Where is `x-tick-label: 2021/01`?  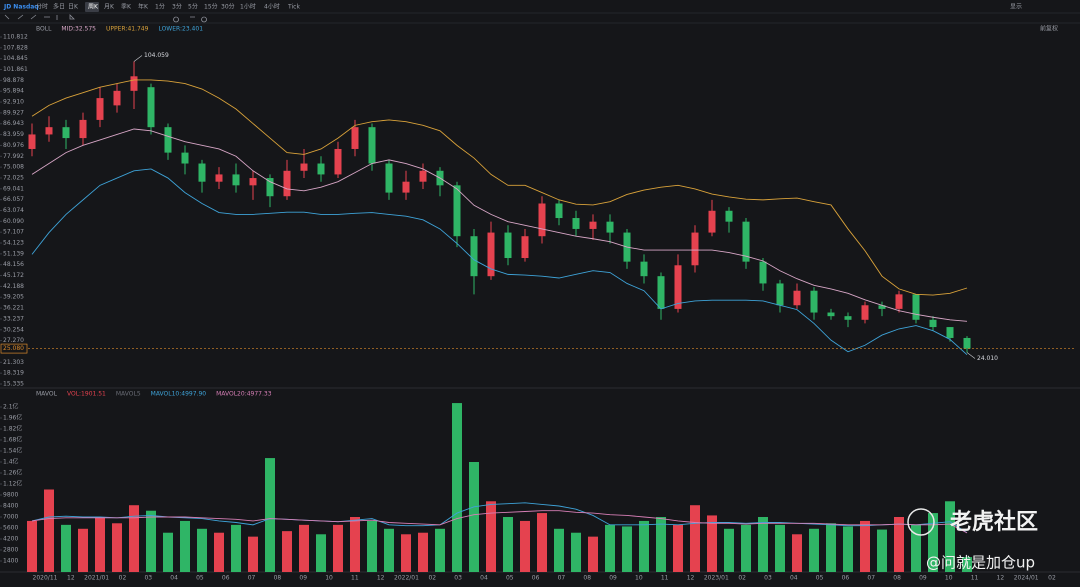 x-tick-label: 2021/01 is located at coordinates (96, 578).